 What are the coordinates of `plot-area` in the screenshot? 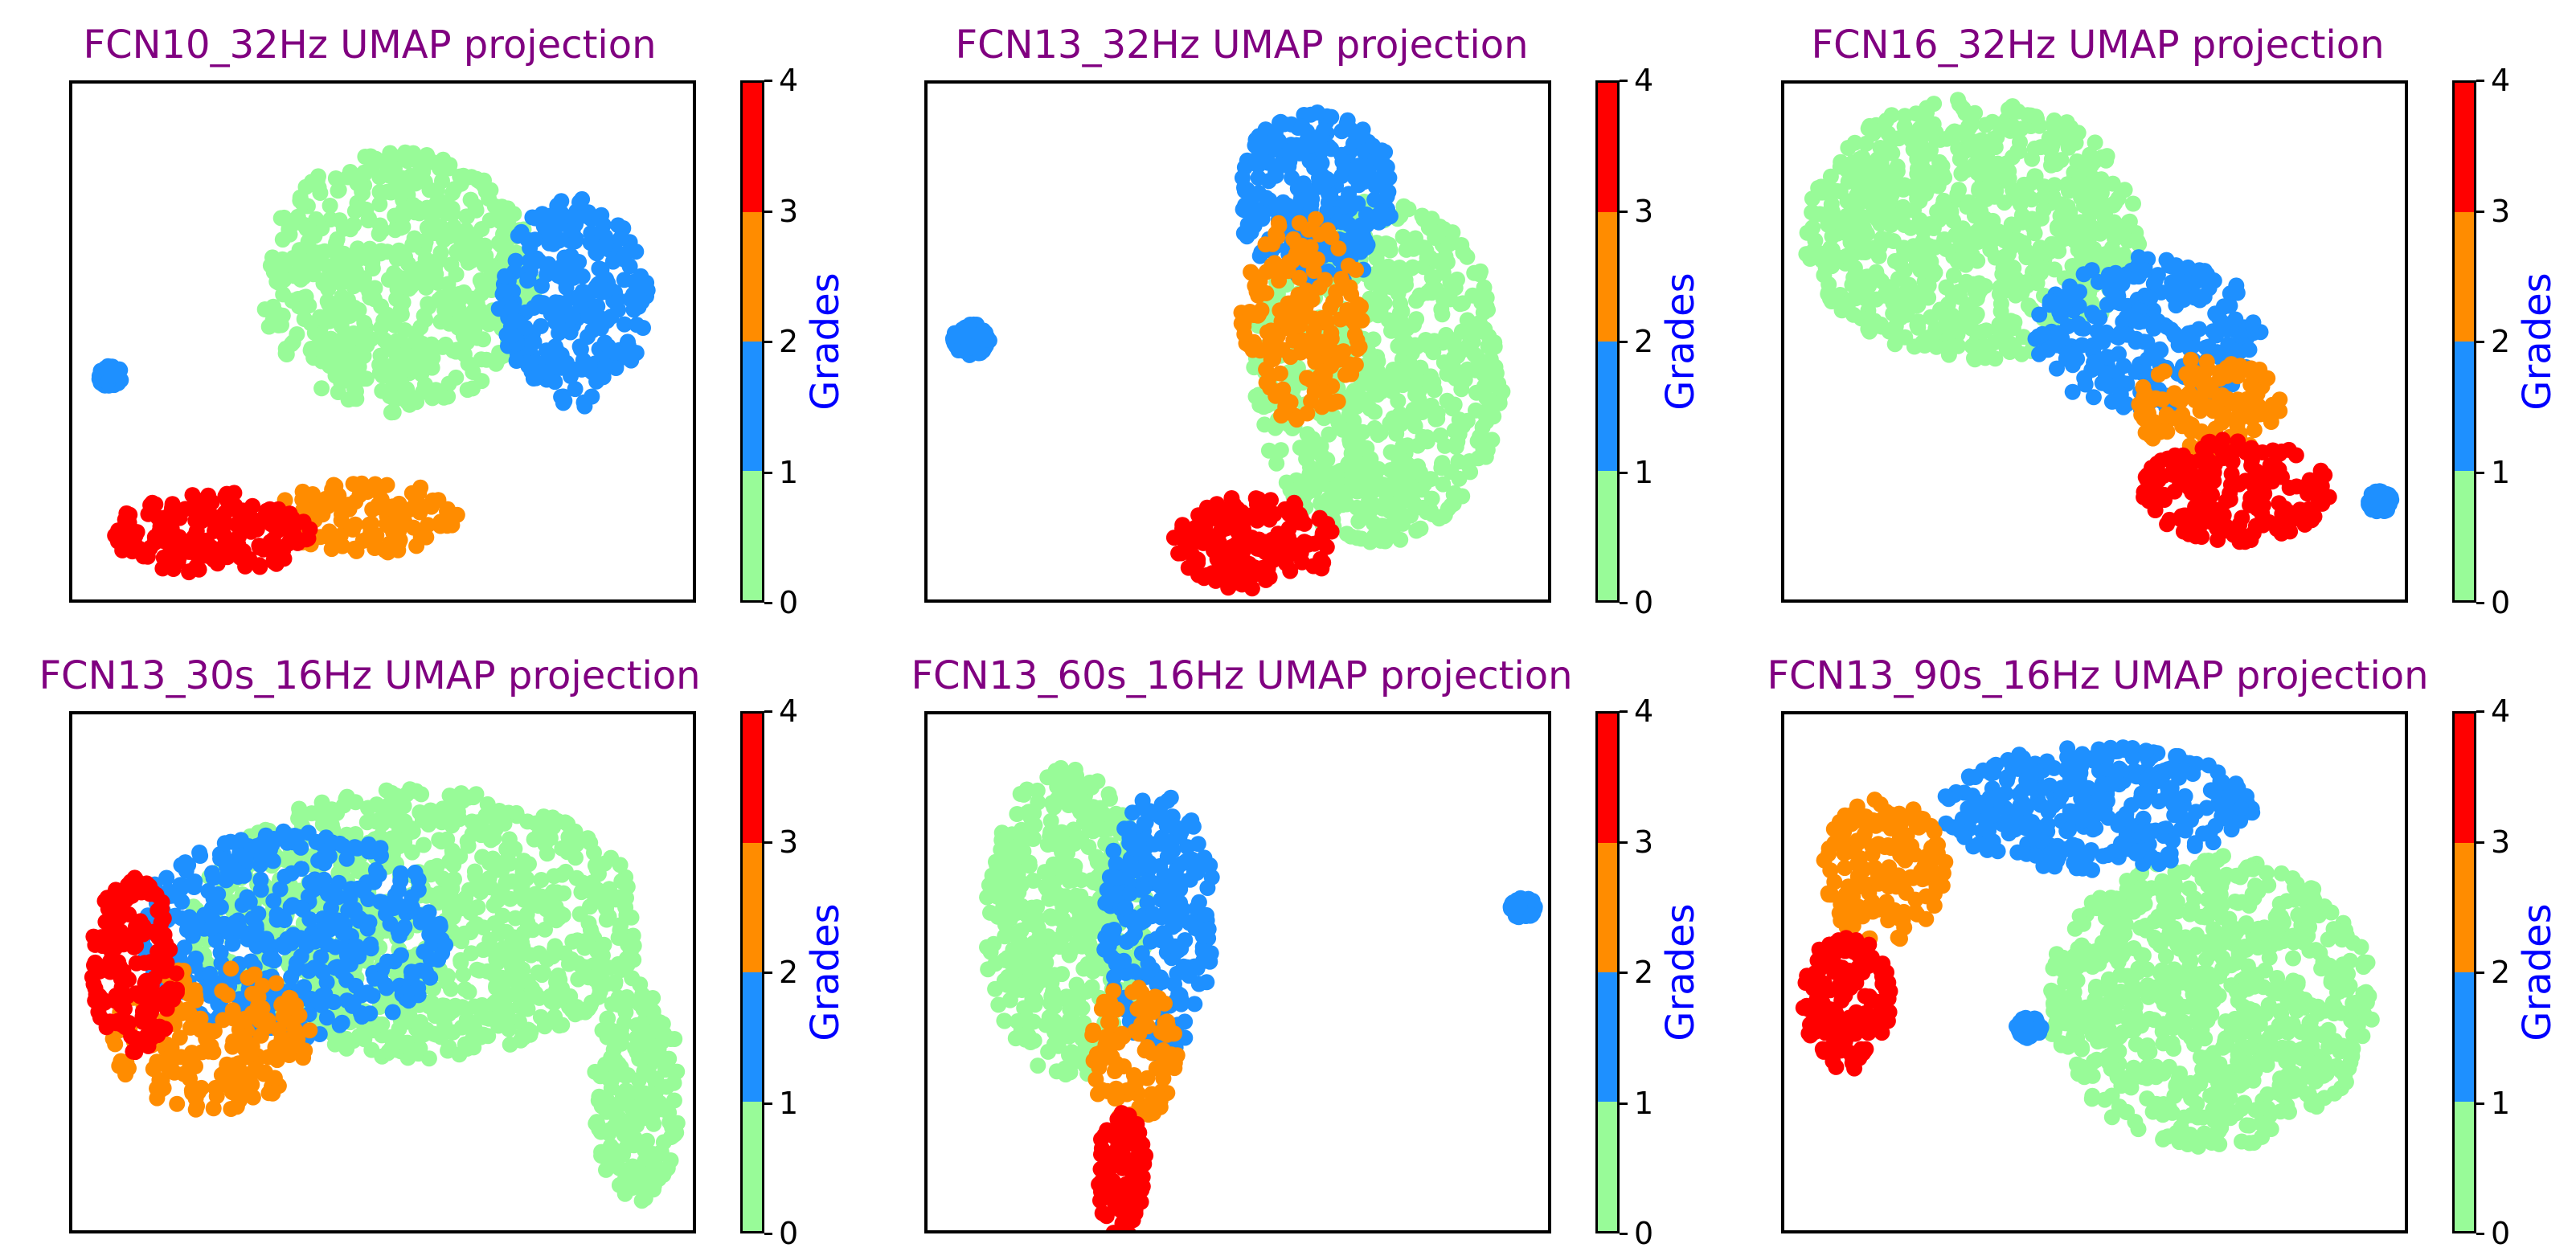 It's located at (1237, 341).